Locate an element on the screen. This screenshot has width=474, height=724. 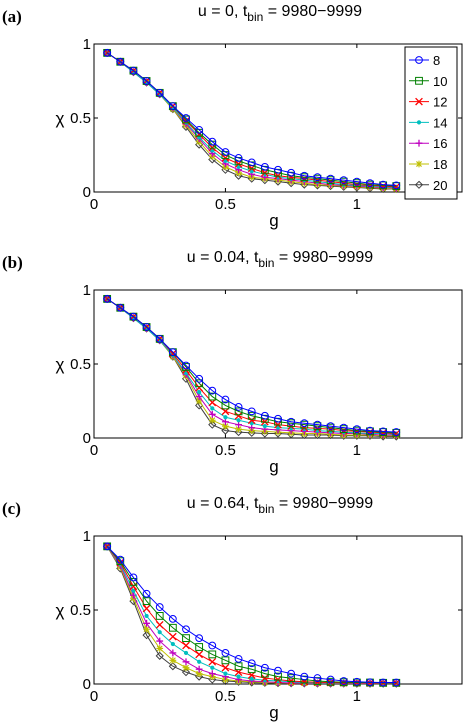
chart-title-main: u = 0.04, t is located at coordinates (223, 257).